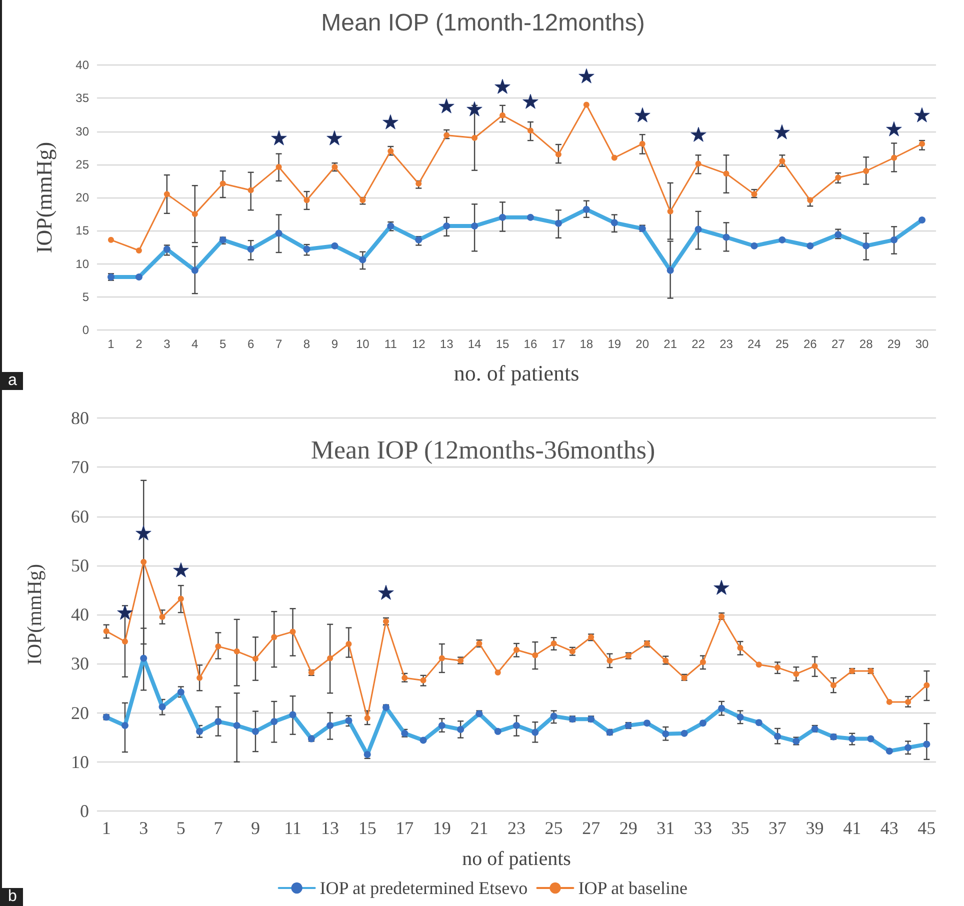  What do you see at coordinates (250, 344) in the screenshot?
I see `x-tick-label: 6` at bounding box center [250, 344].